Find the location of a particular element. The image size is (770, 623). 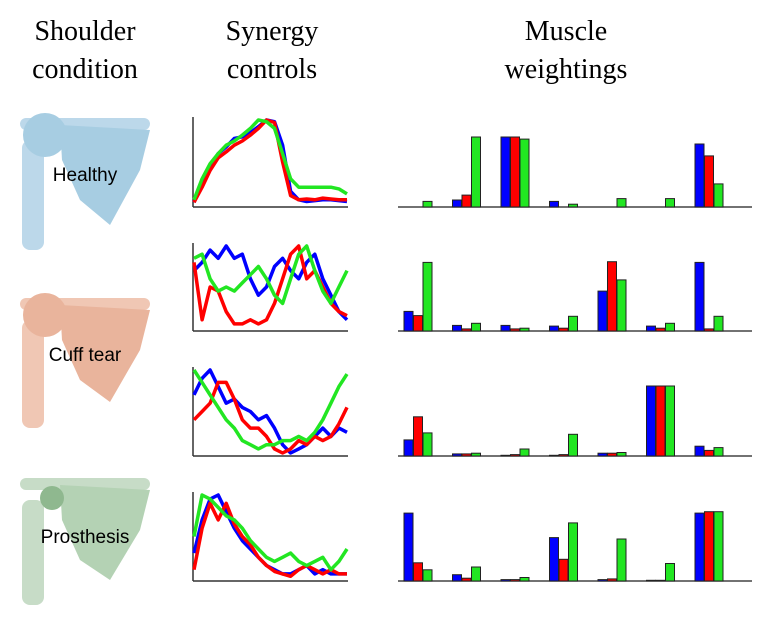

healthy-shoulder-icon is located at coordinates (85, 181).